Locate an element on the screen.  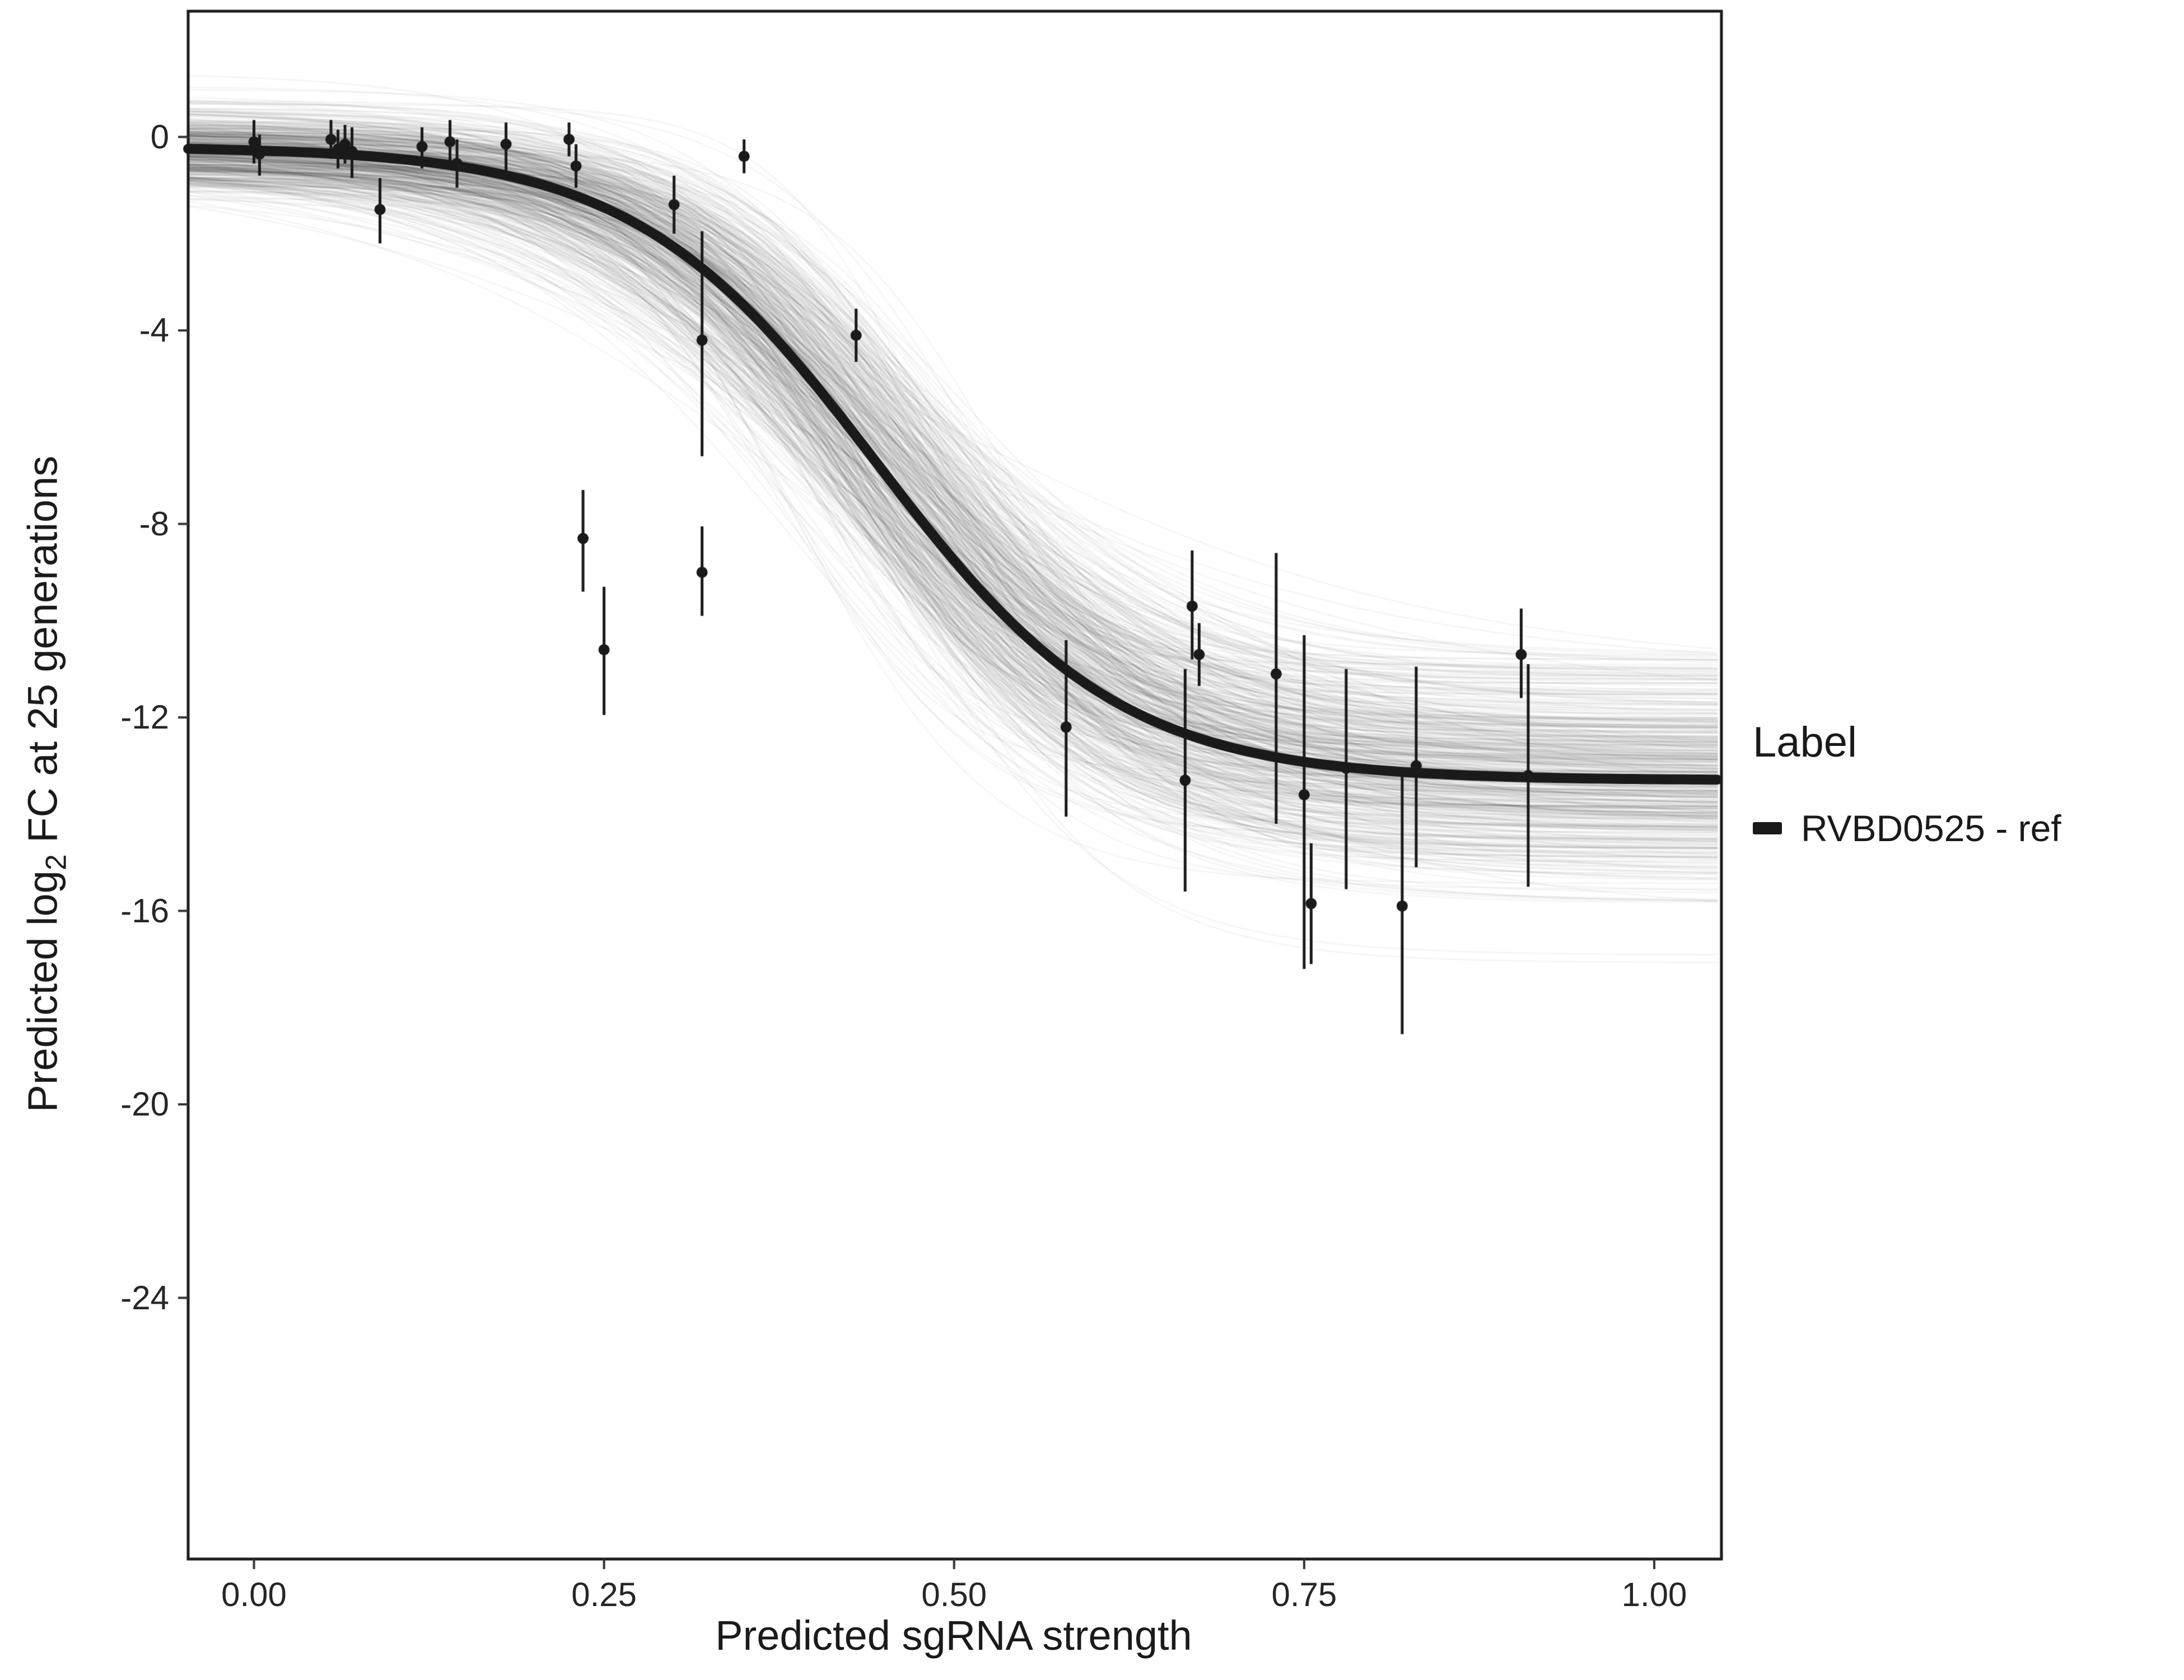
y-axis-title: Predicted log2 FC at 25 generations is located at coordinates (46, 784).